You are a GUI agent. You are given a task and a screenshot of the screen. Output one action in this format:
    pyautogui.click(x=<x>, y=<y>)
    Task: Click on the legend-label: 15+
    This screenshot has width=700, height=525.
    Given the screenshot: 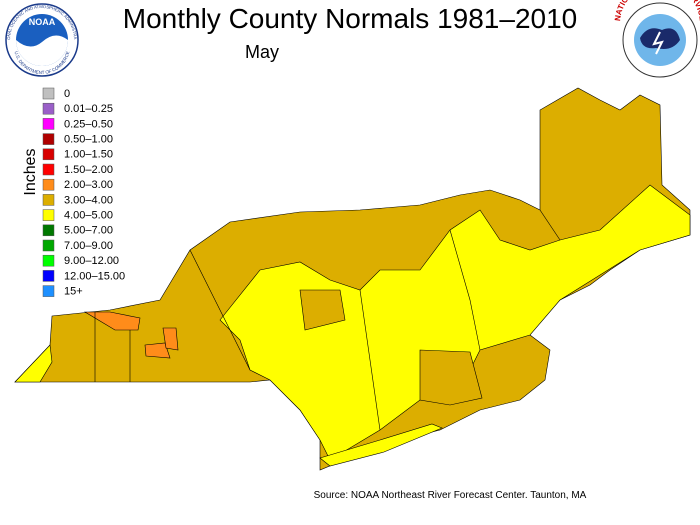 What is the action you would take?
    pyautogui.click(x=73, y=292)
    